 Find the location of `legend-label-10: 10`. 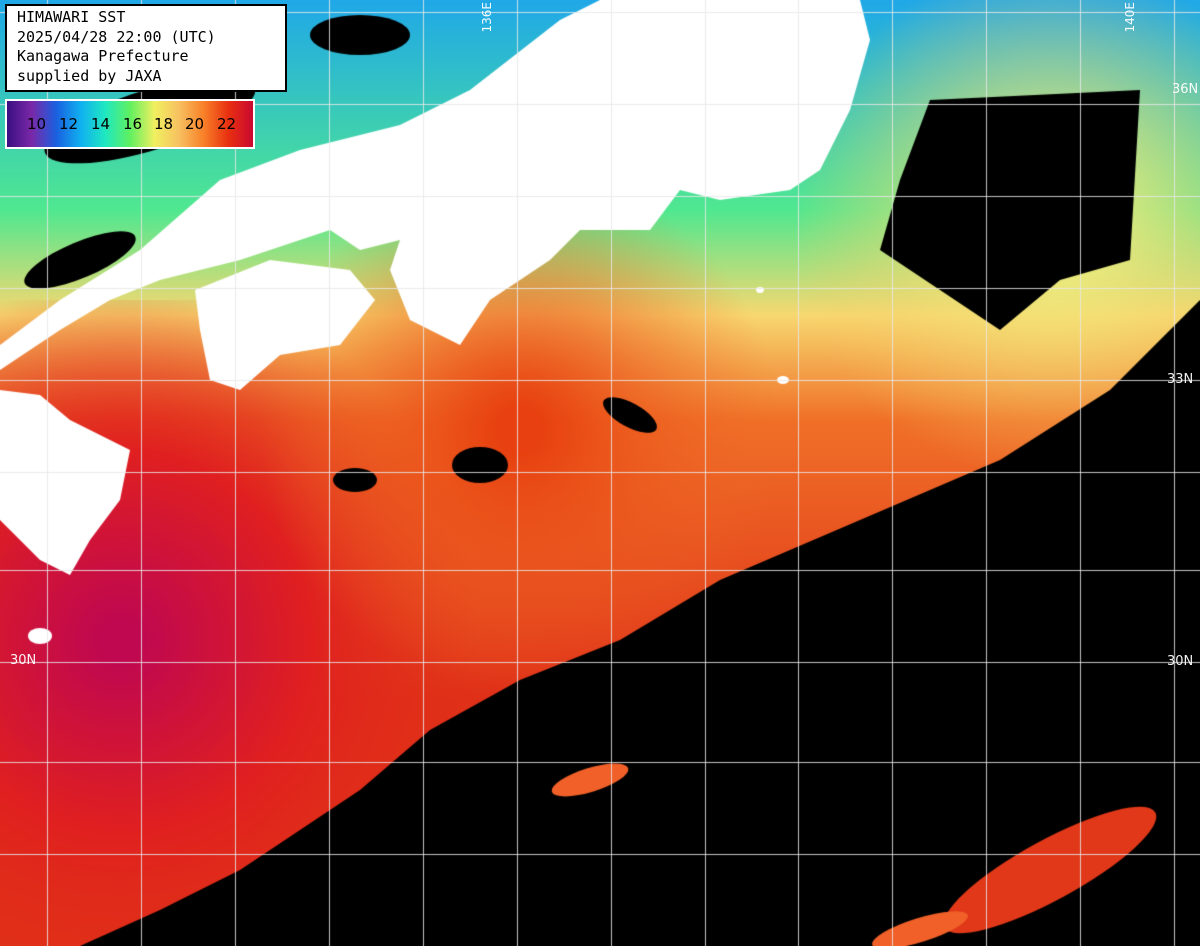

legend-label-10: 10 is located at coordinates (37, 124).